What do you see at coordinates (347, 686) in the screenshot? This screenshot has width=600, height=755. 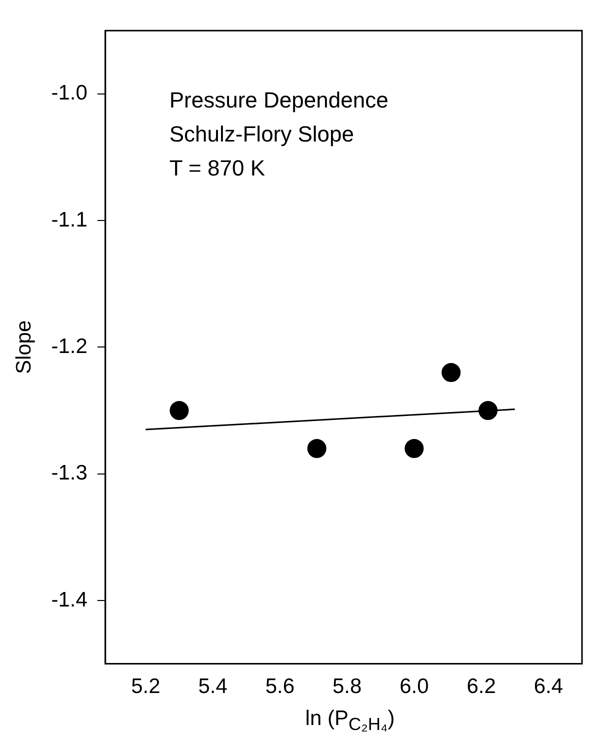 I see `x-tick-label: 5.8` at bounding box center [347, 686].